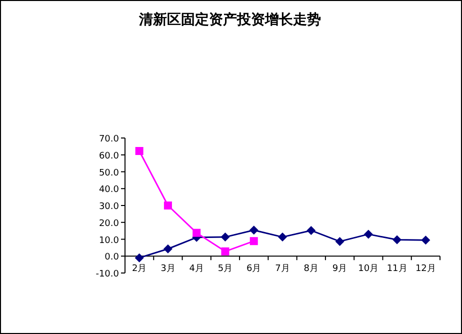 The image size is (462, 334). I want to click on x-tick-label: 12月, so click(425, 269).